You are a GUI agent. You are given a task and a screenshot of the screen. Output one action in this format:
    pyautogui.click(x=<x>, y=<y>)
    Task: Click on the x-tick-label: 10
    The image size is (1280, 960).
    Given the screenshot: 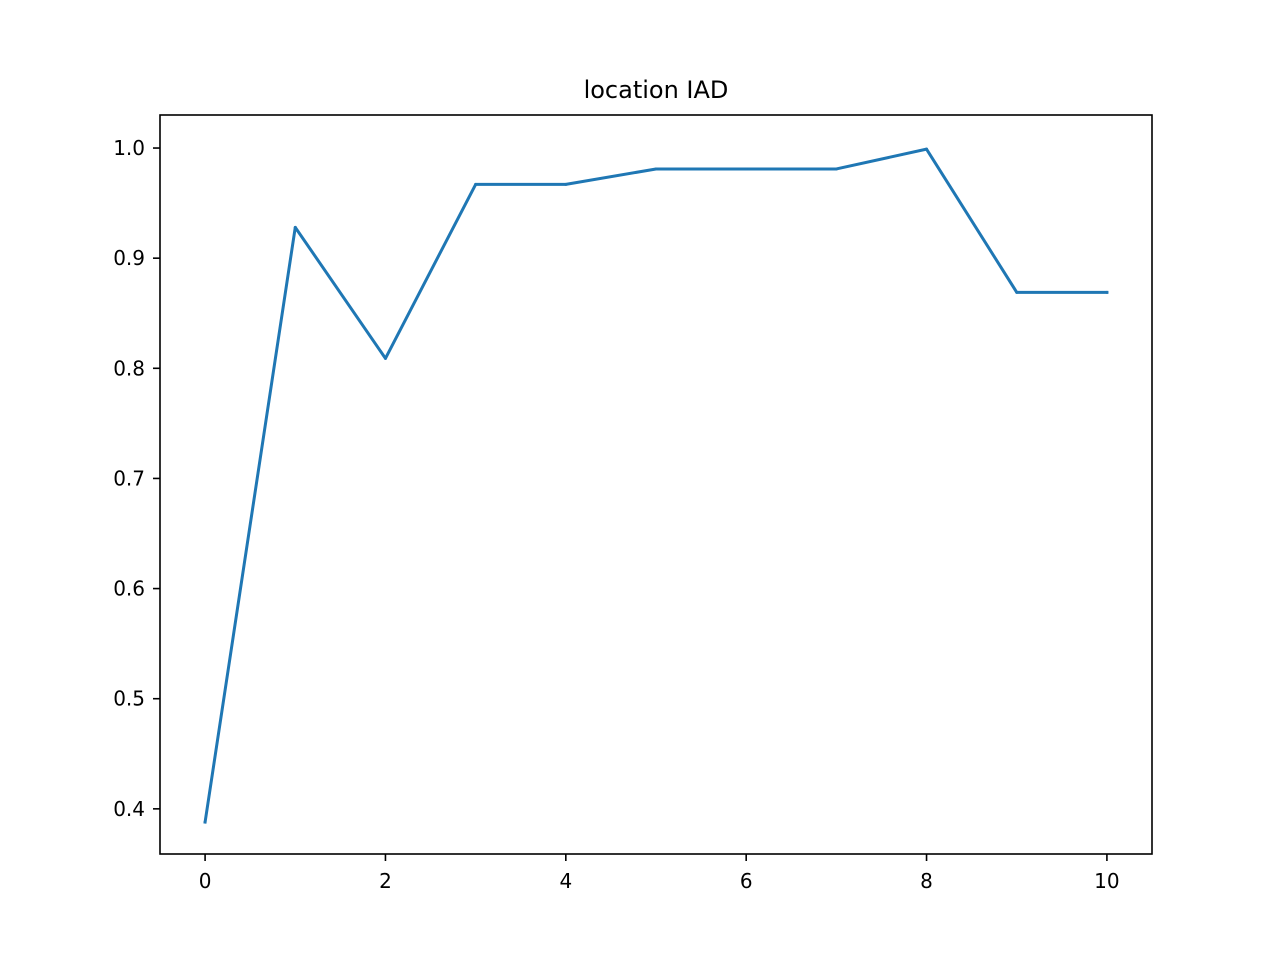 What is the action you would take?
    pyautogui.click(x=1106, y=881)
    